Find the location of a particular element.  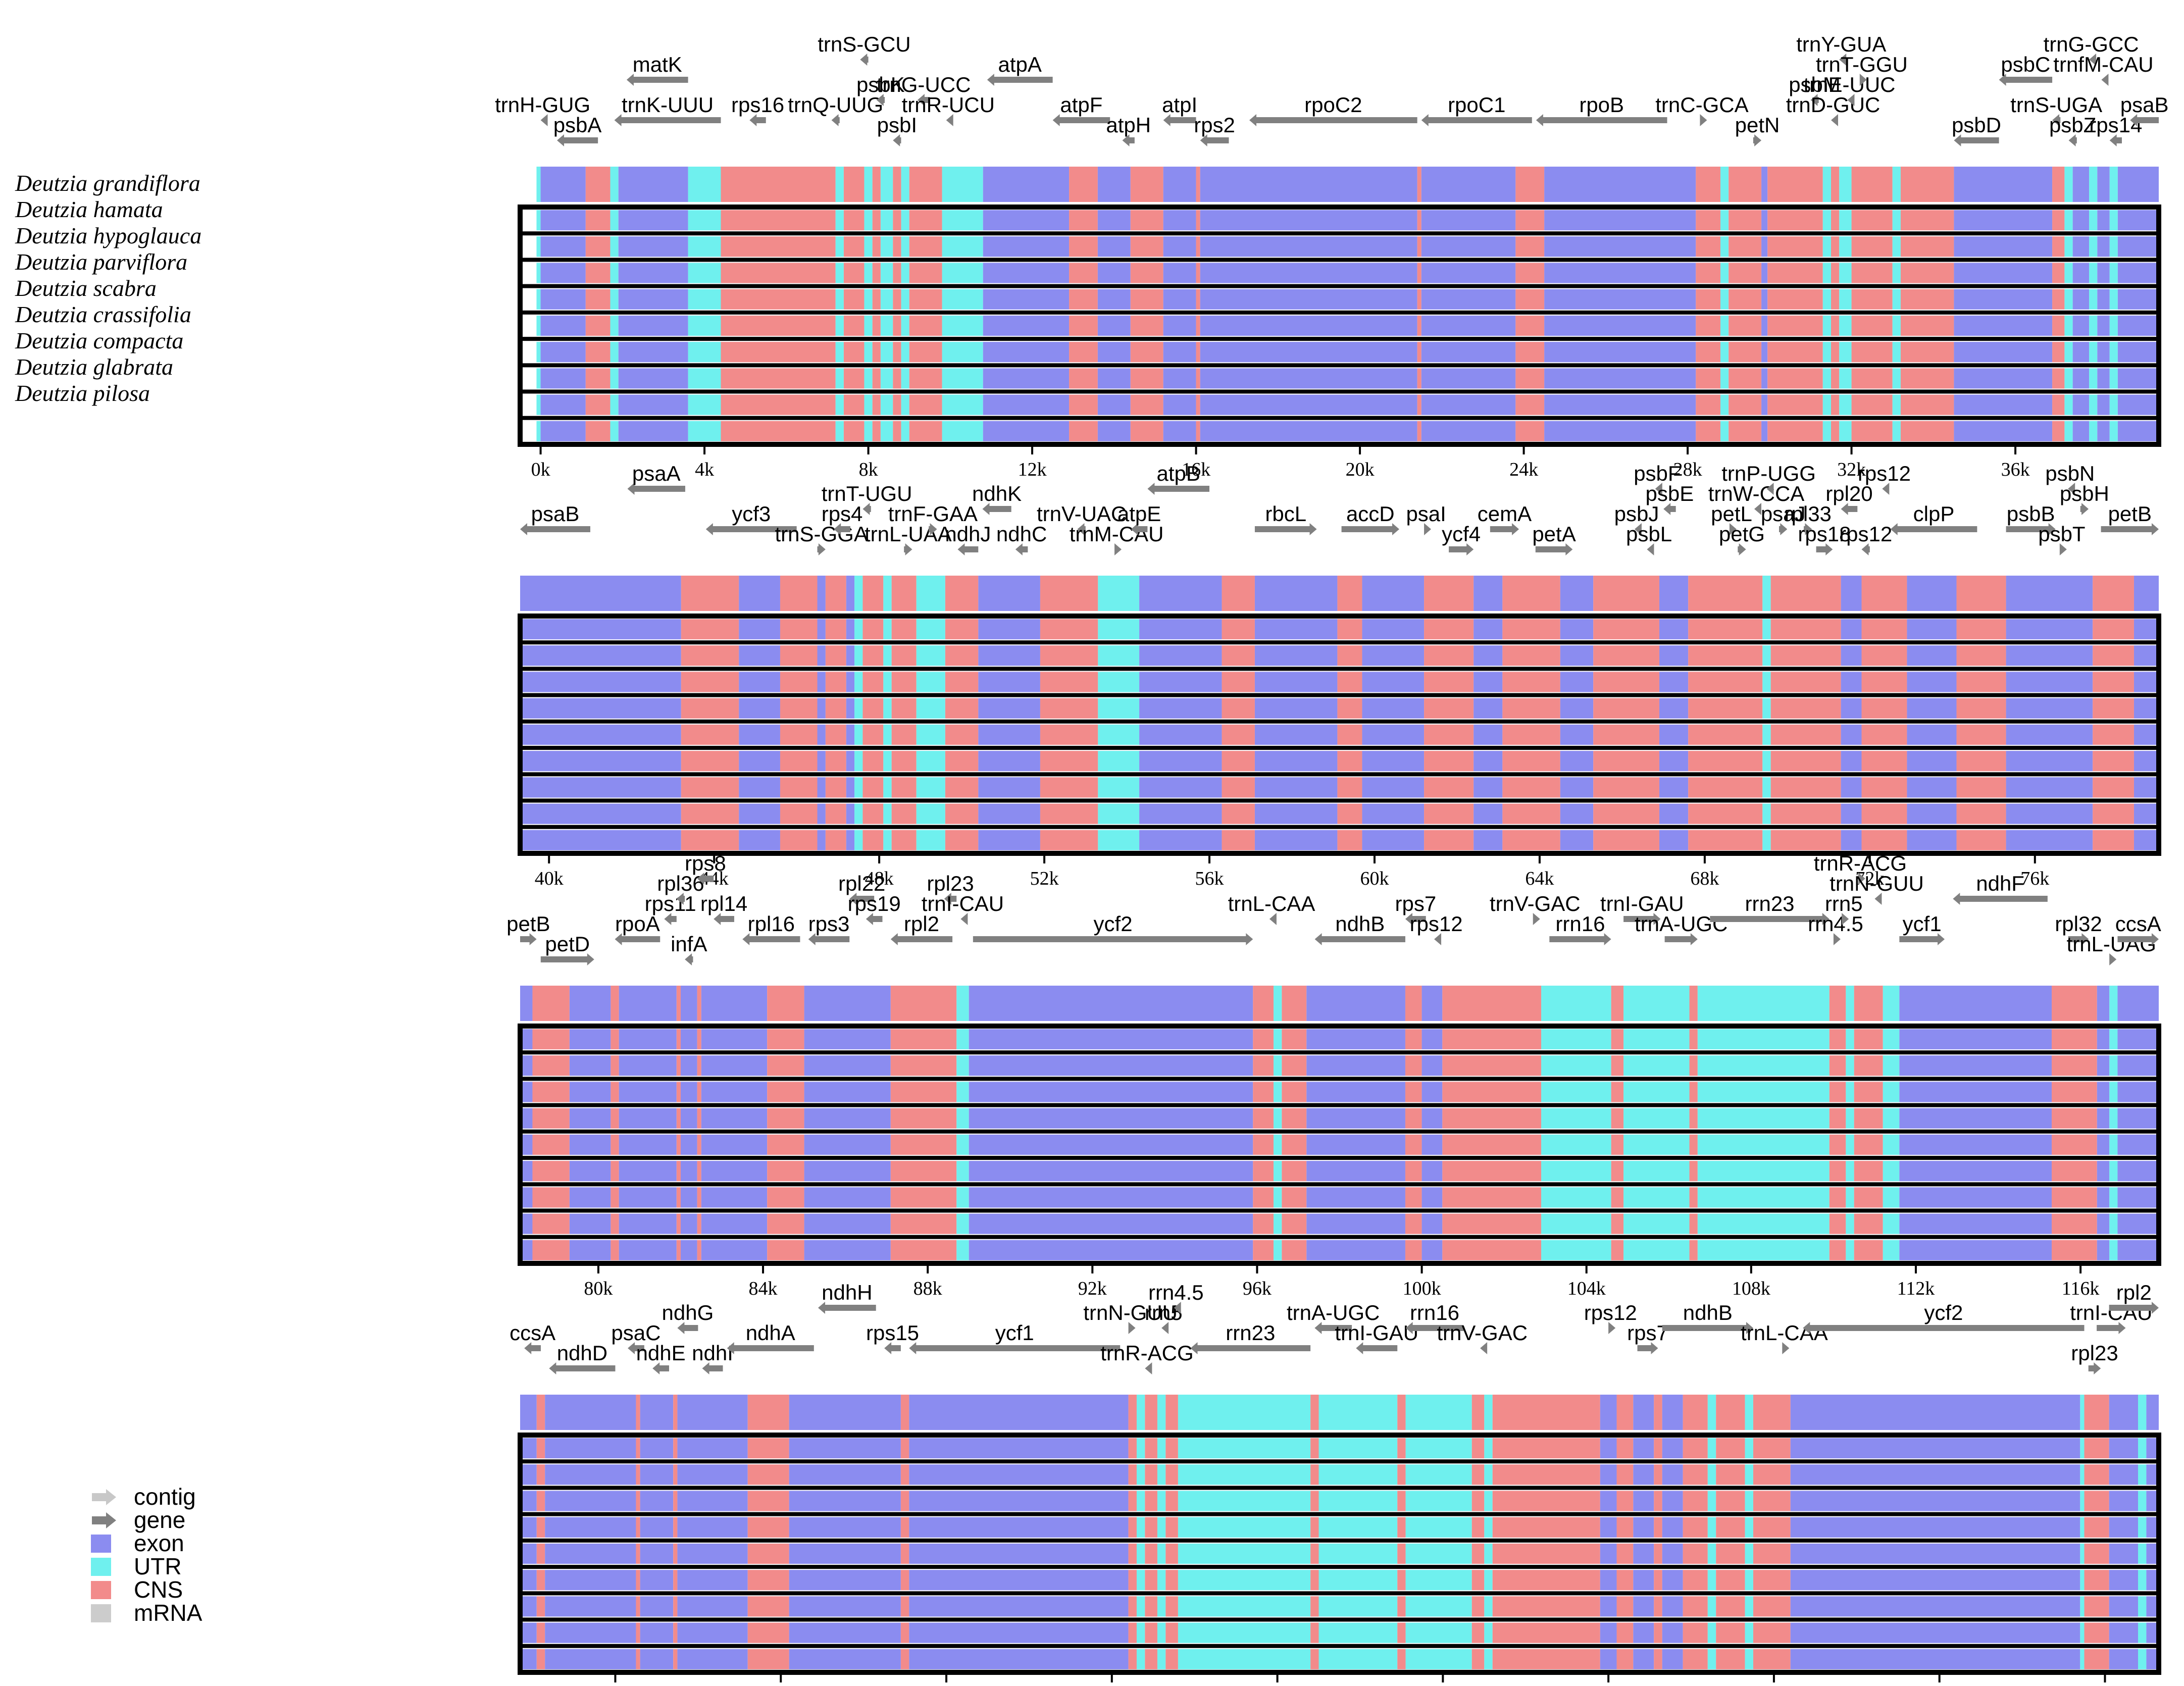

gene-label: trnF-GAA is located at coordinates (933, 514).